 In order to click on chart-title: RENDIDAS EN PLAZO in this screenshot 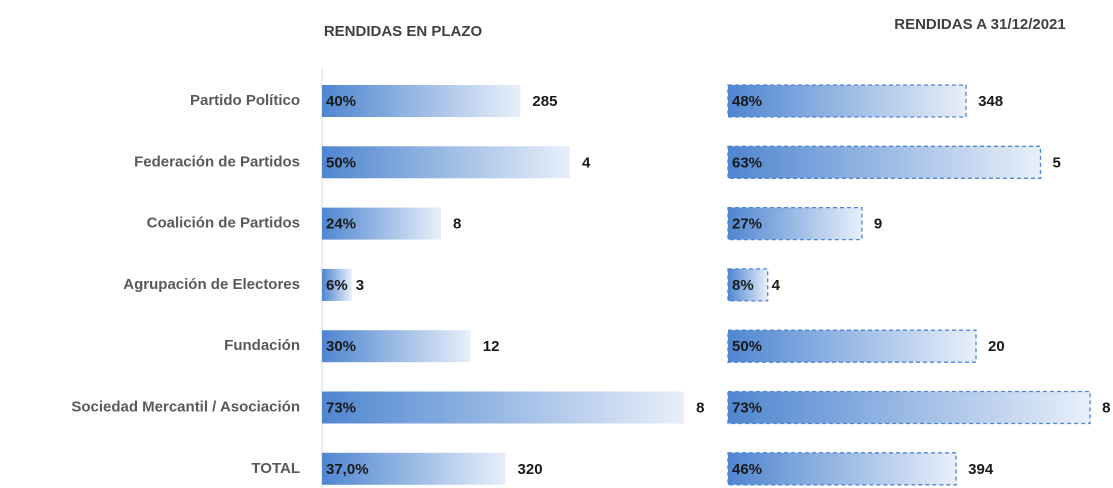, I will do `click(403, 31)`.